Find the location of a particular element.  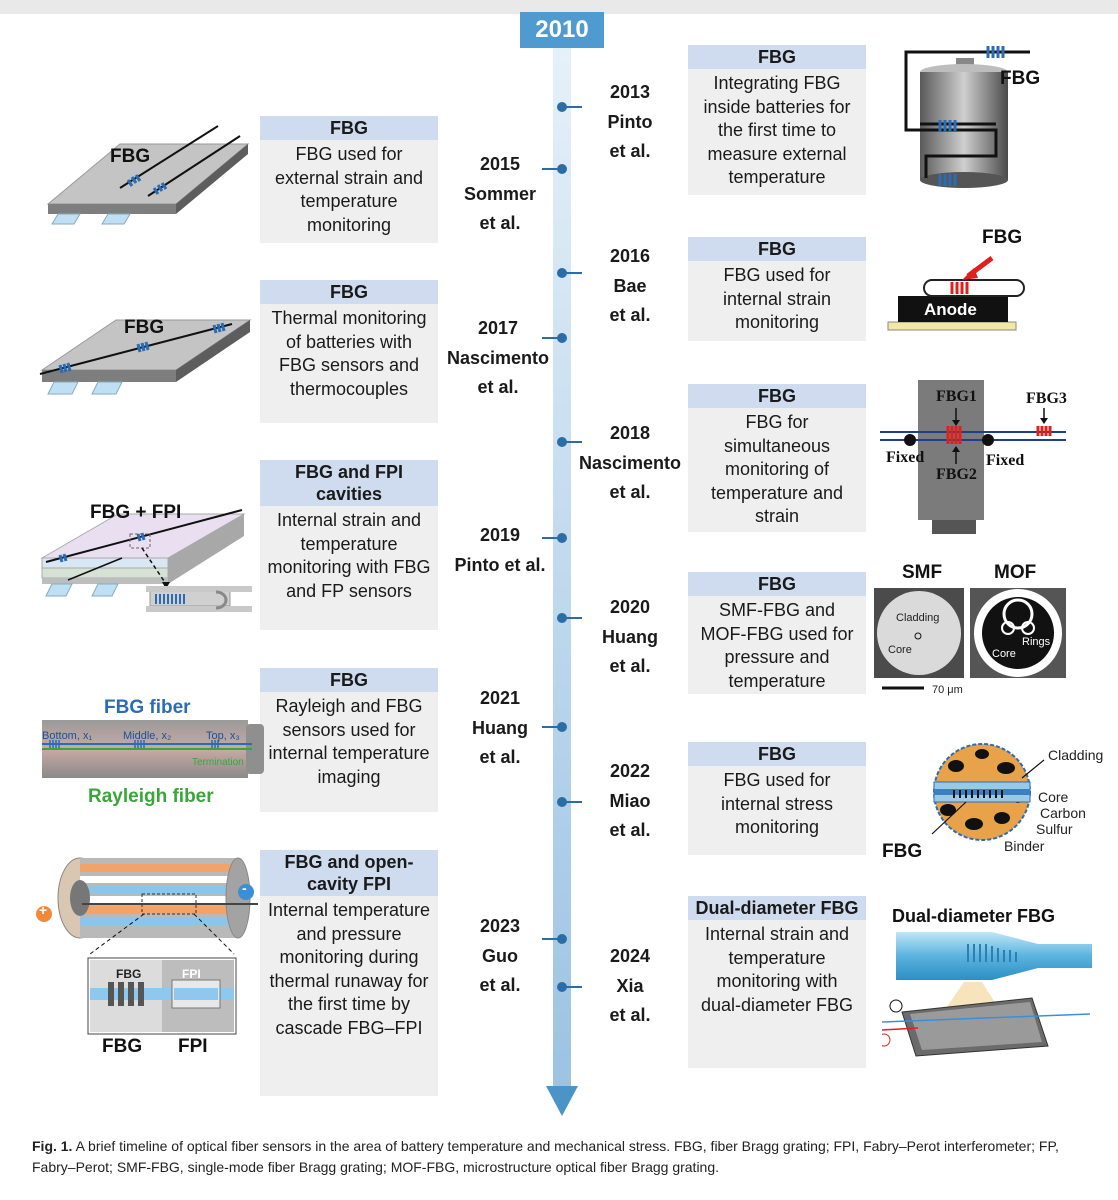

label-r4-mof: MOF is located at coordinates (1015, 572).